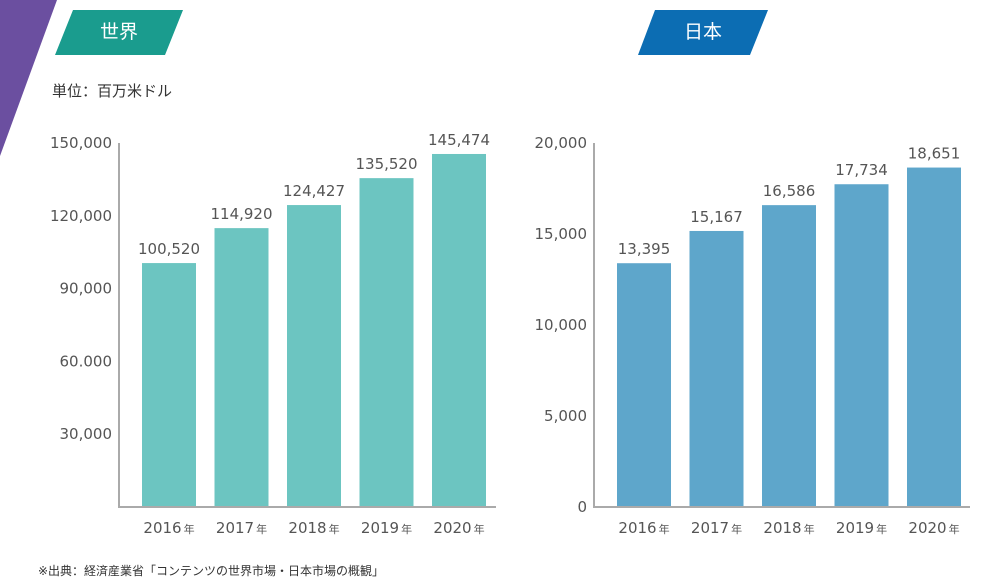 The image size is (1005, 587). I want to click on world-data-label-2017: 114,920, so click(241, 214).